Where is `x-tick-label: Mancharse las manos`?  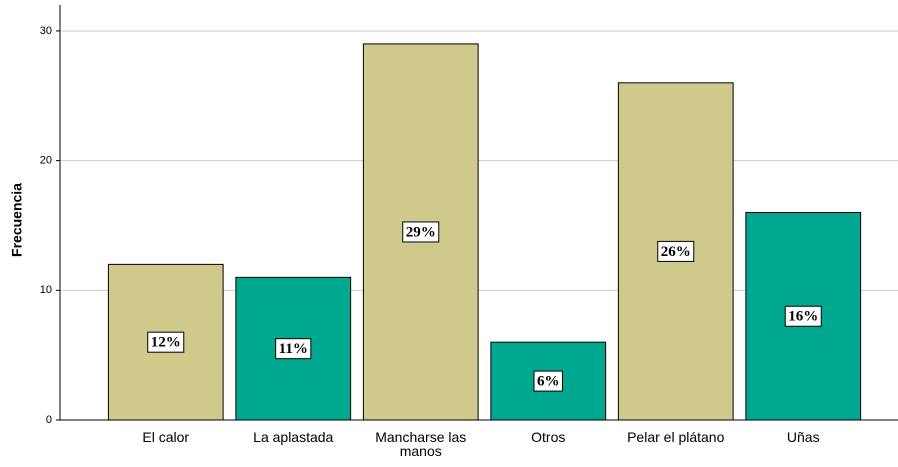 x-tick-label: Mancharse las manos is located at coordinates (421, 444).